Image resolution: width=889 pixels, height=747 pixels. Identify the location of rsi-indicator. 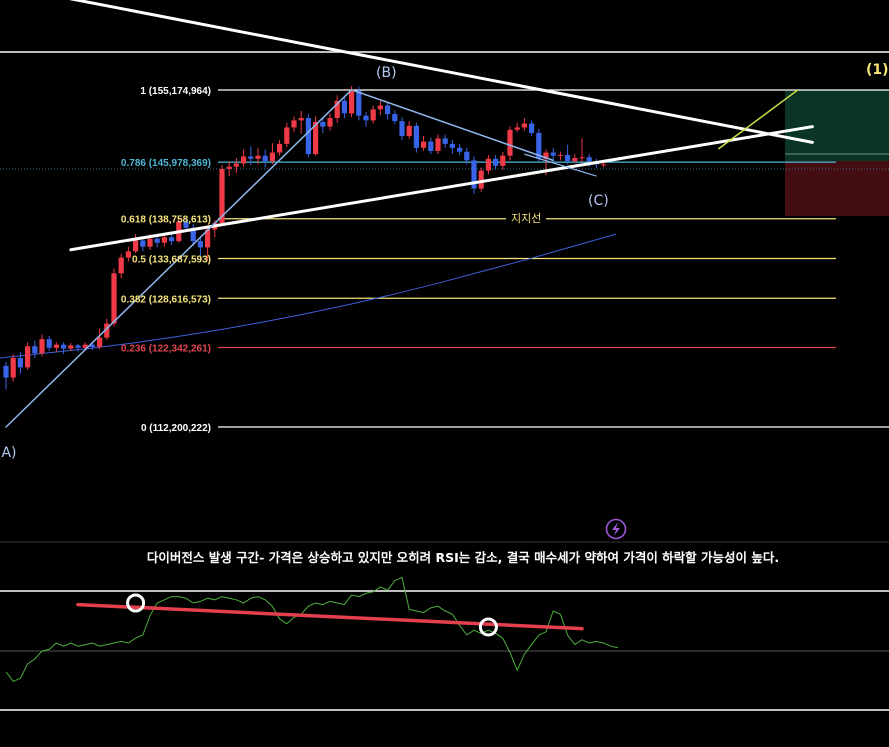
(312, 629).